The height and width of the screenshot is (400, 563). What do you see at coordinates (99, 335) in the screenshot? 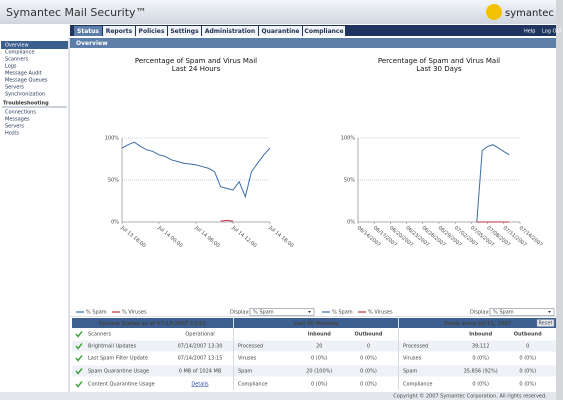
I see `status-name: Scanners` at bounding box center [99, 335].